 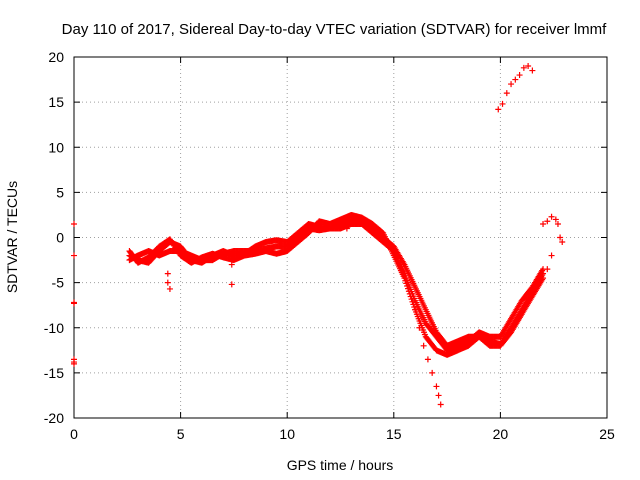 I want to click on y-tick-label: 0, so click(x=60, y=238).